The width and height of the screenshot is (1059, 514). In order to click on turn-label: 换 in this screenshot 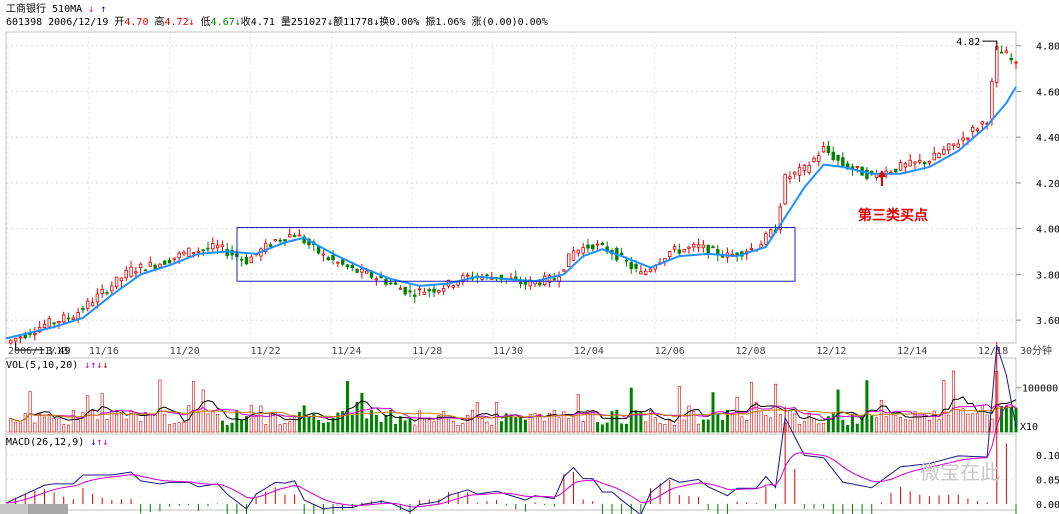, I will do `click(384, 22)`.